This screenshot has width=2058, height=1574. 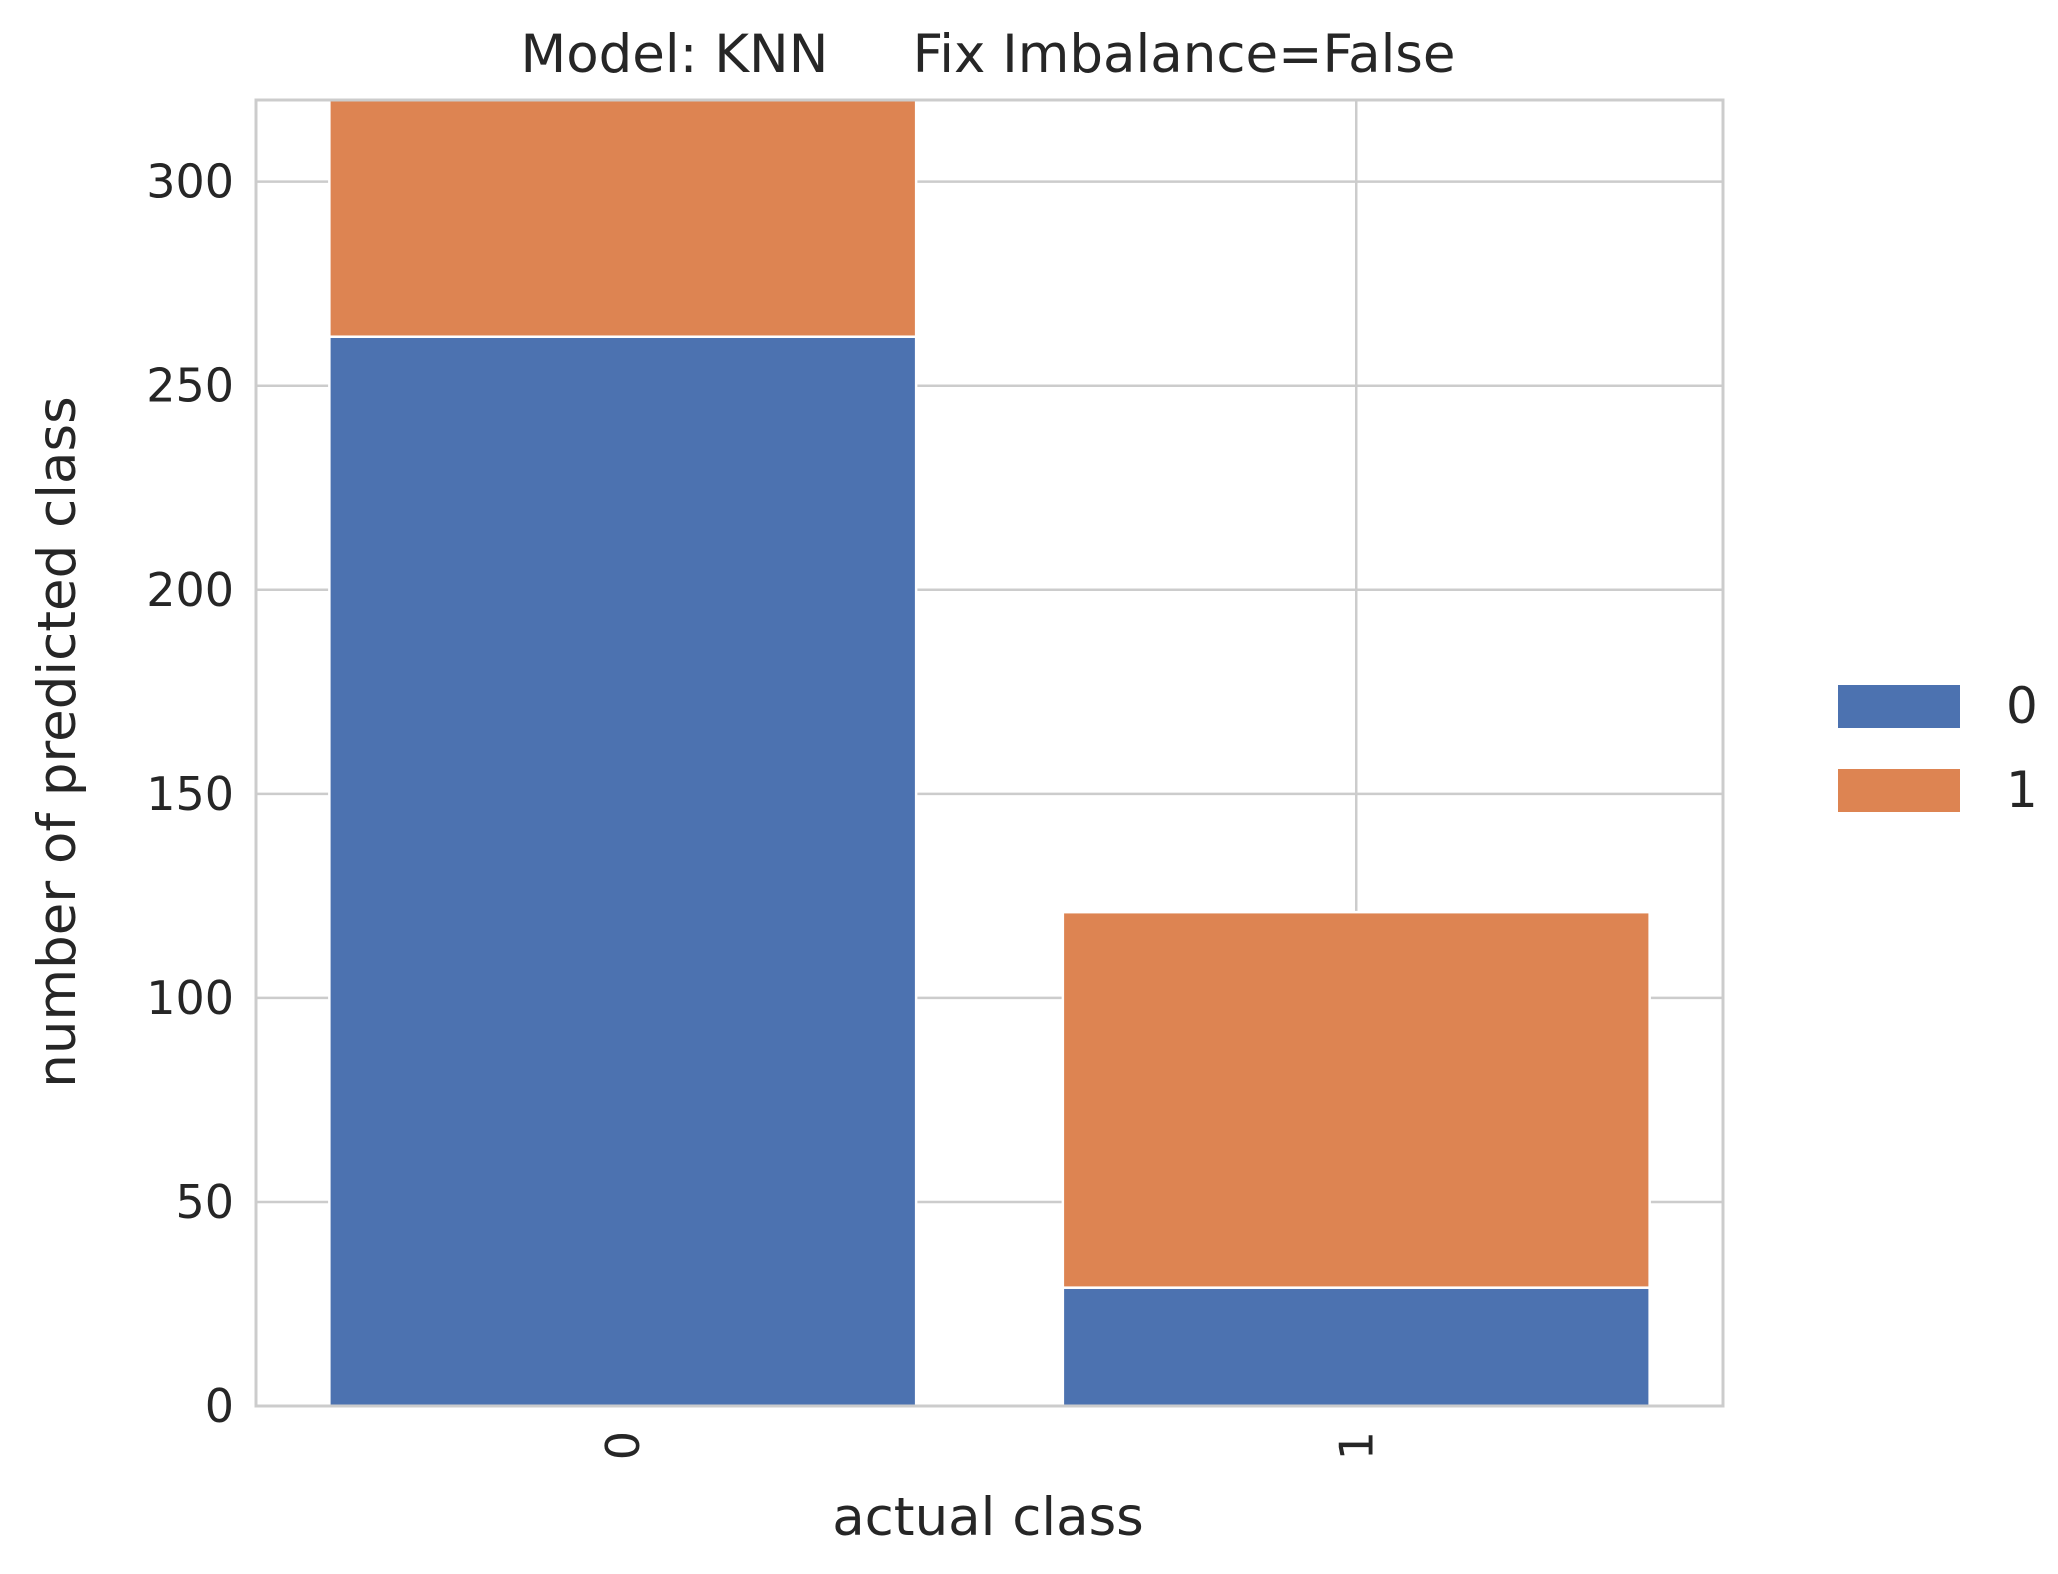 I want to click on y-tick-label: 300, so click(x=190, y=182).